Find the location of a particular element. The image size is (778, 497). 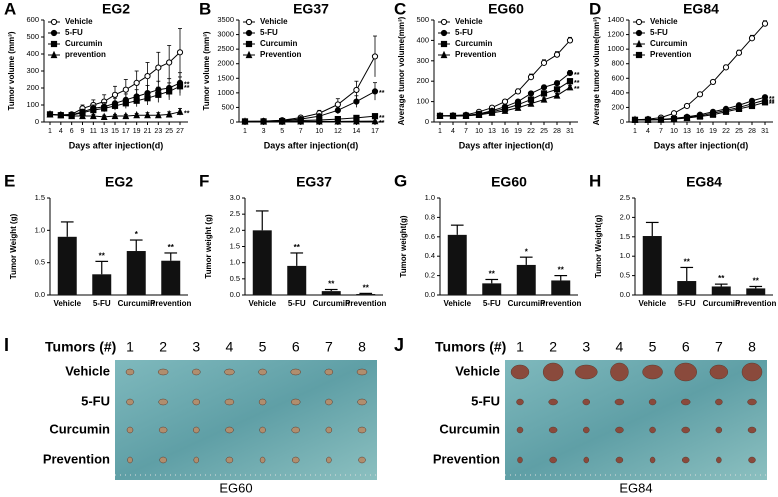

legend-label: Prevention is located at coordinates (670, 54).